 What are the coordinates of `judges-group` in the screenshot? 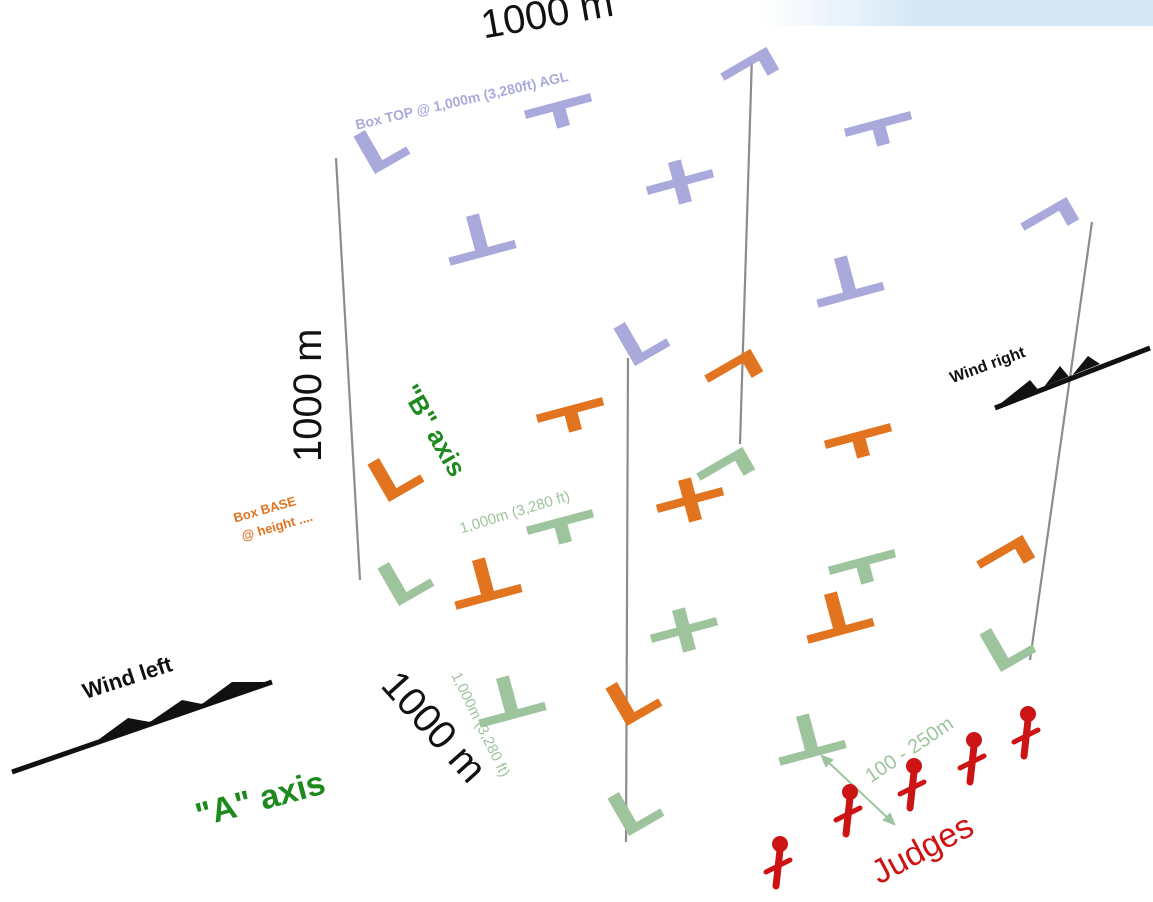 It's located at (902, 798).